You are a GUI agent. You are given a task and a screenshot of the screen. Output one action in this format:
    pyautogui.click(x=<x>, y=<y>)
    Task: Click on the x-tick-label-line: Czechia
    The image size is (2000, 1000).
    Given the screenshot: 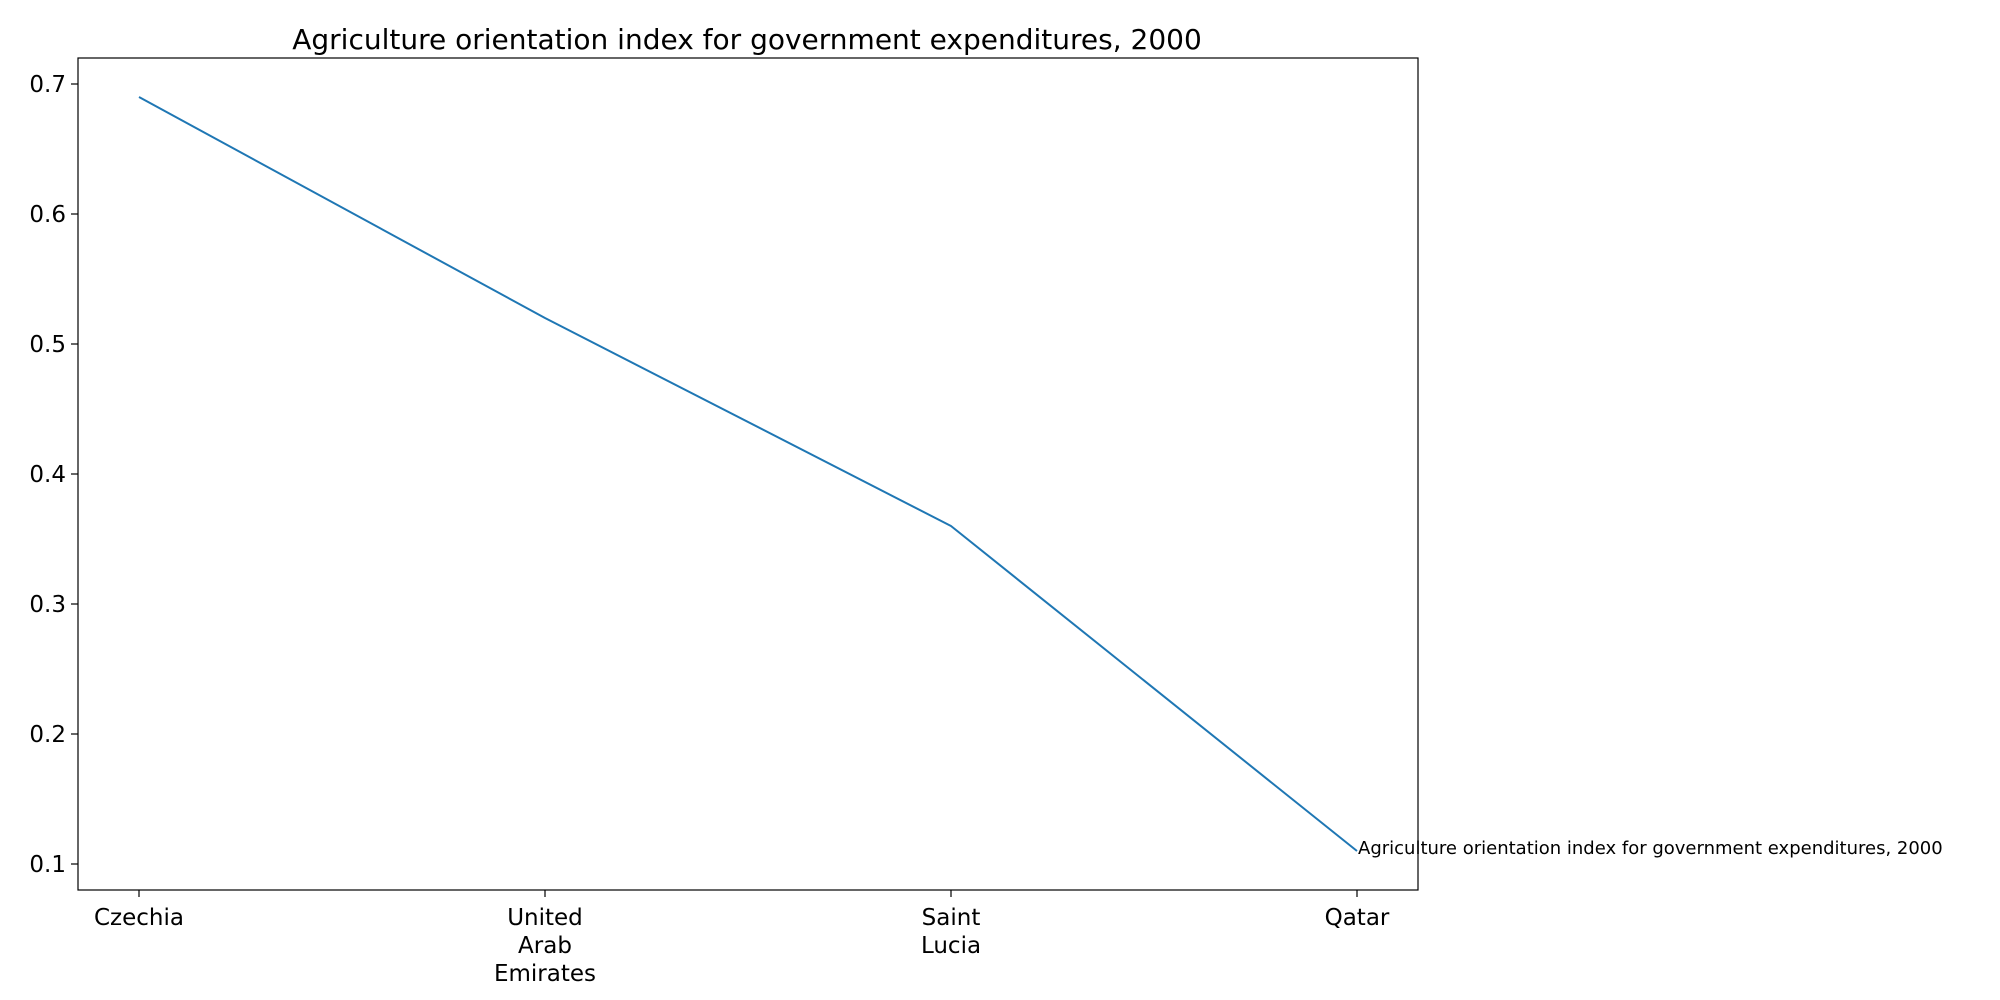 What is the action you would take?
    pyautogui.click(x=139, y=918)
    